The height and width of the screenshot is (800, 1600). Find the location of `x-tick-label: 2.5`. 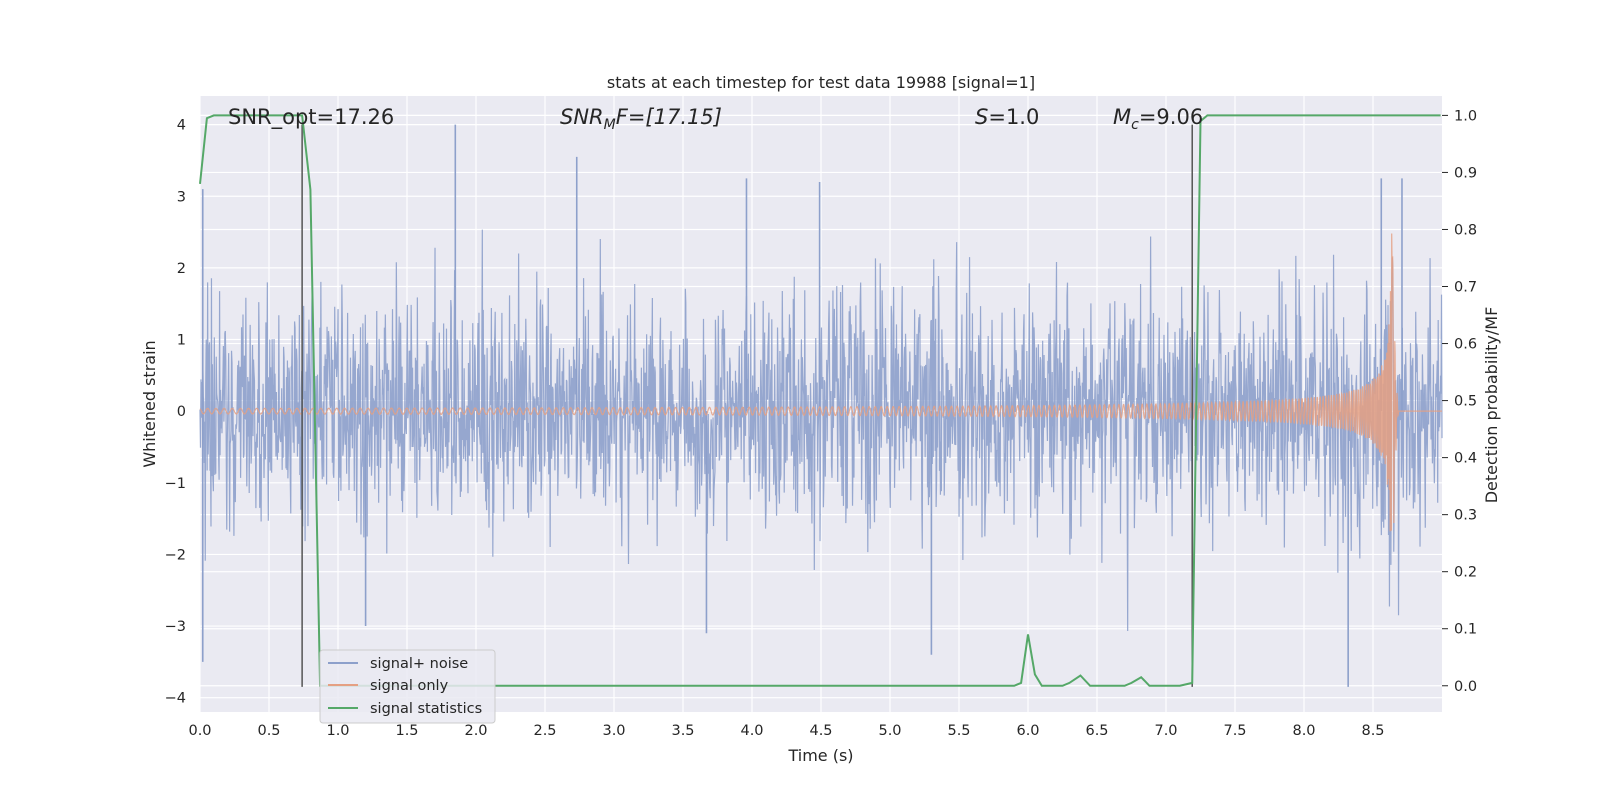

x-tick-label: 2.5 is located at coordinates (544, 731).